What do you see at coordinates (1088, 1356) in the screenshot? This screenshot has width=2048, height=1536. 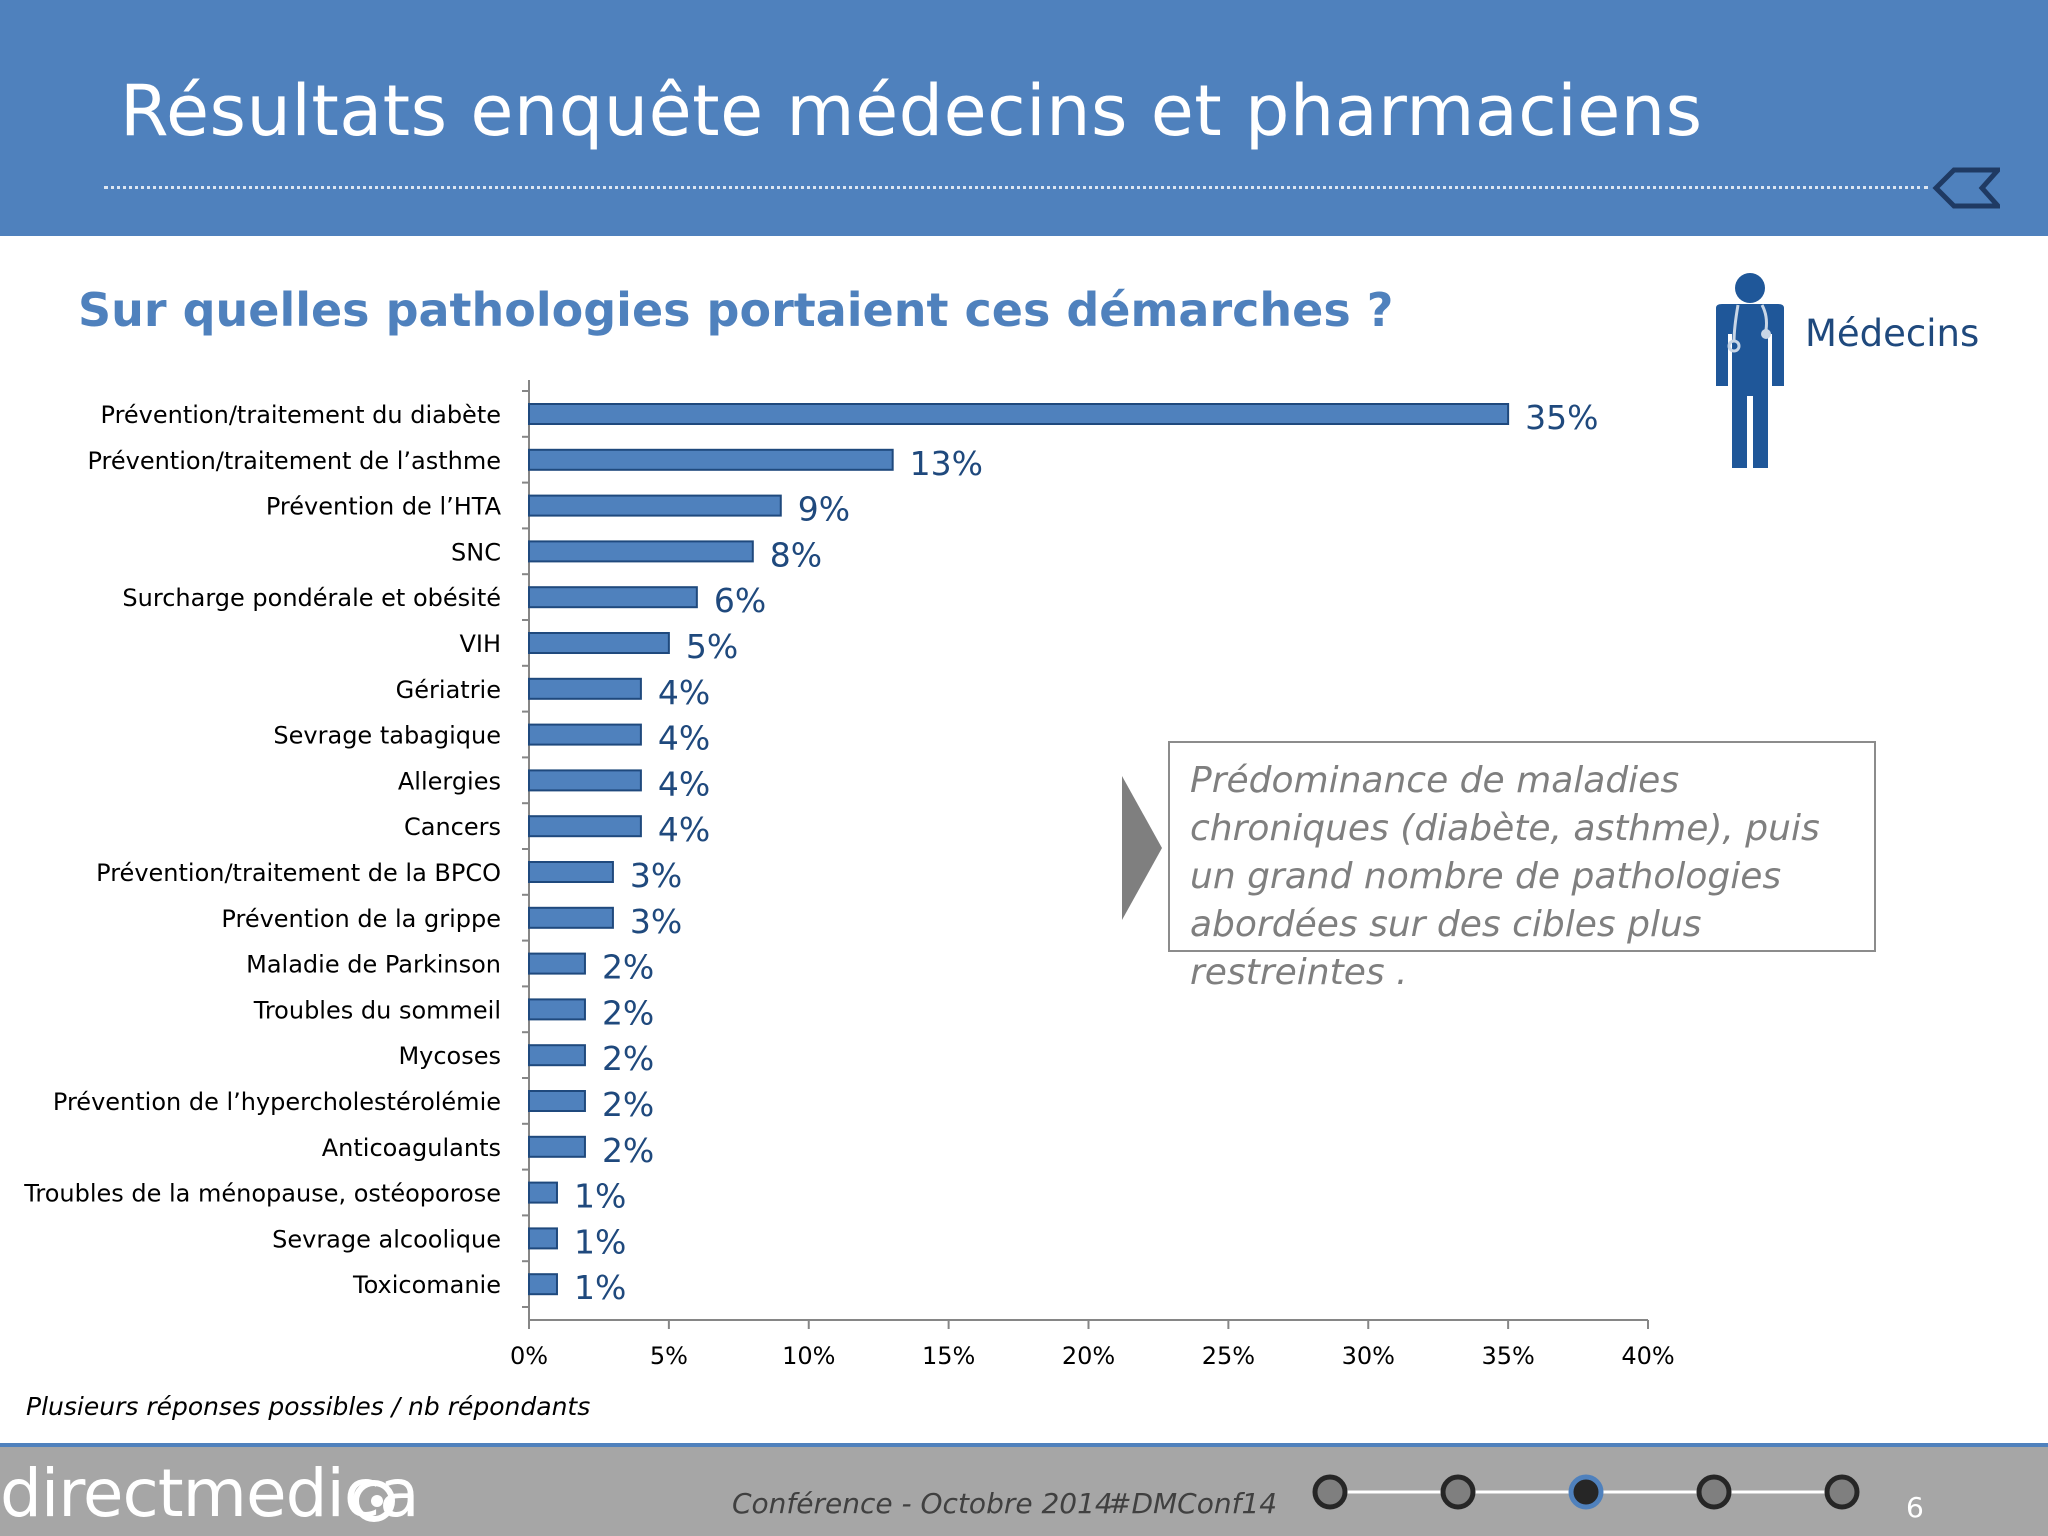 I see `x-tick-label: 20%` at bounding box center [1088, 1356].